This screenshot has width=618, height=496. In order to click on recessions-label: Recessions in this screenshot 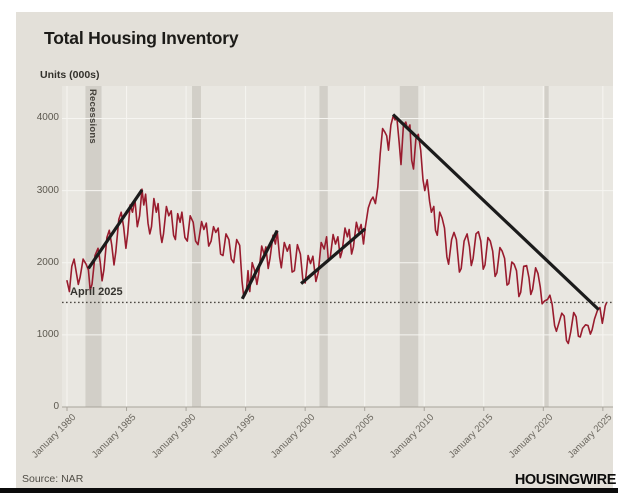, I will do `click(92, 116)`.